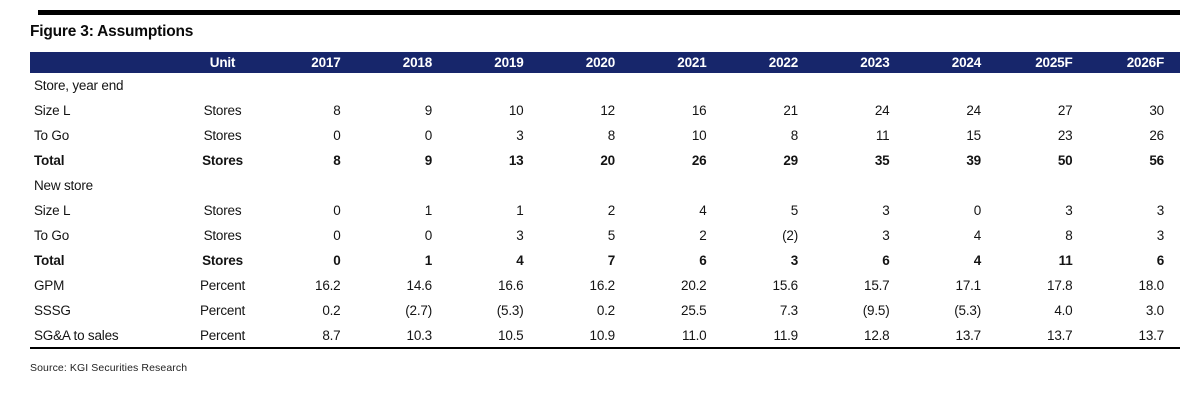 This screenshot has height=400, width=1200. Describe the element at coordinates (605, 235) in the screenshot. I see `table-row: To Go Stores 0 0 3 5 2 (2) 3 4 8 3` at that location.